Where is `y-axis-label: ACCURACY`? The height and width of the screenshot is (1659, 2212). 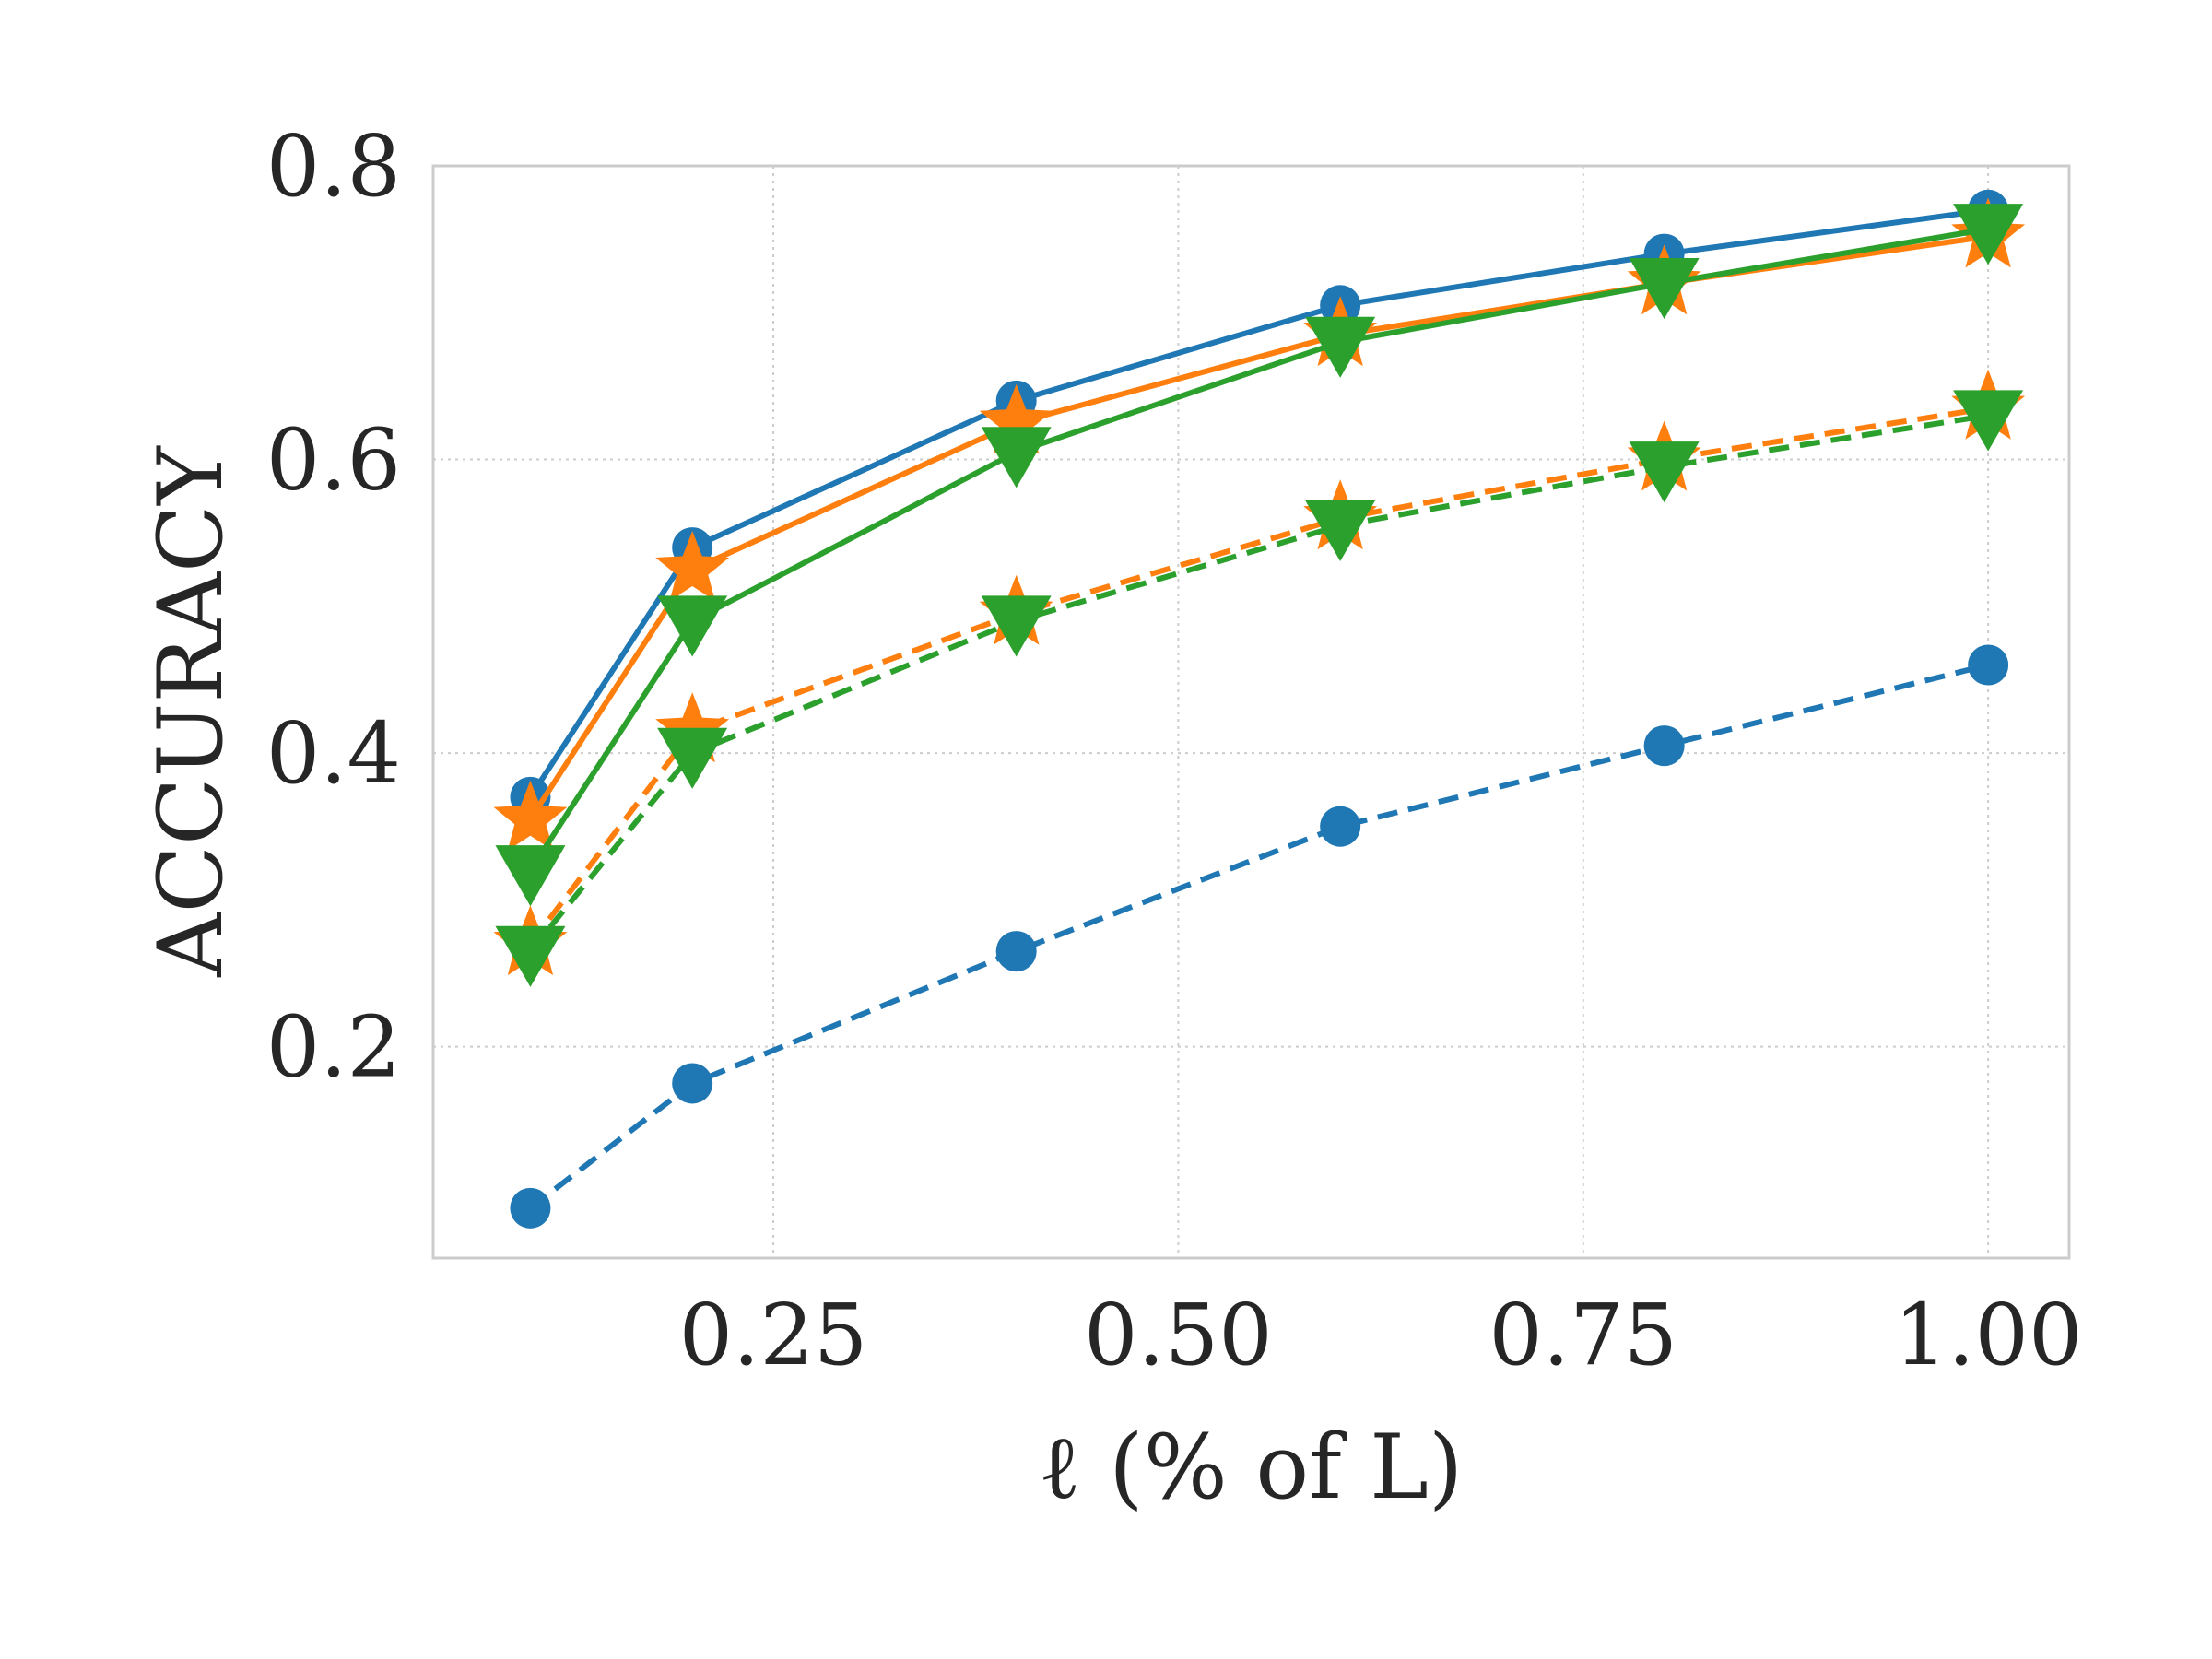
y-axis-label: ACCURACY is located at coordinates (190, 711).